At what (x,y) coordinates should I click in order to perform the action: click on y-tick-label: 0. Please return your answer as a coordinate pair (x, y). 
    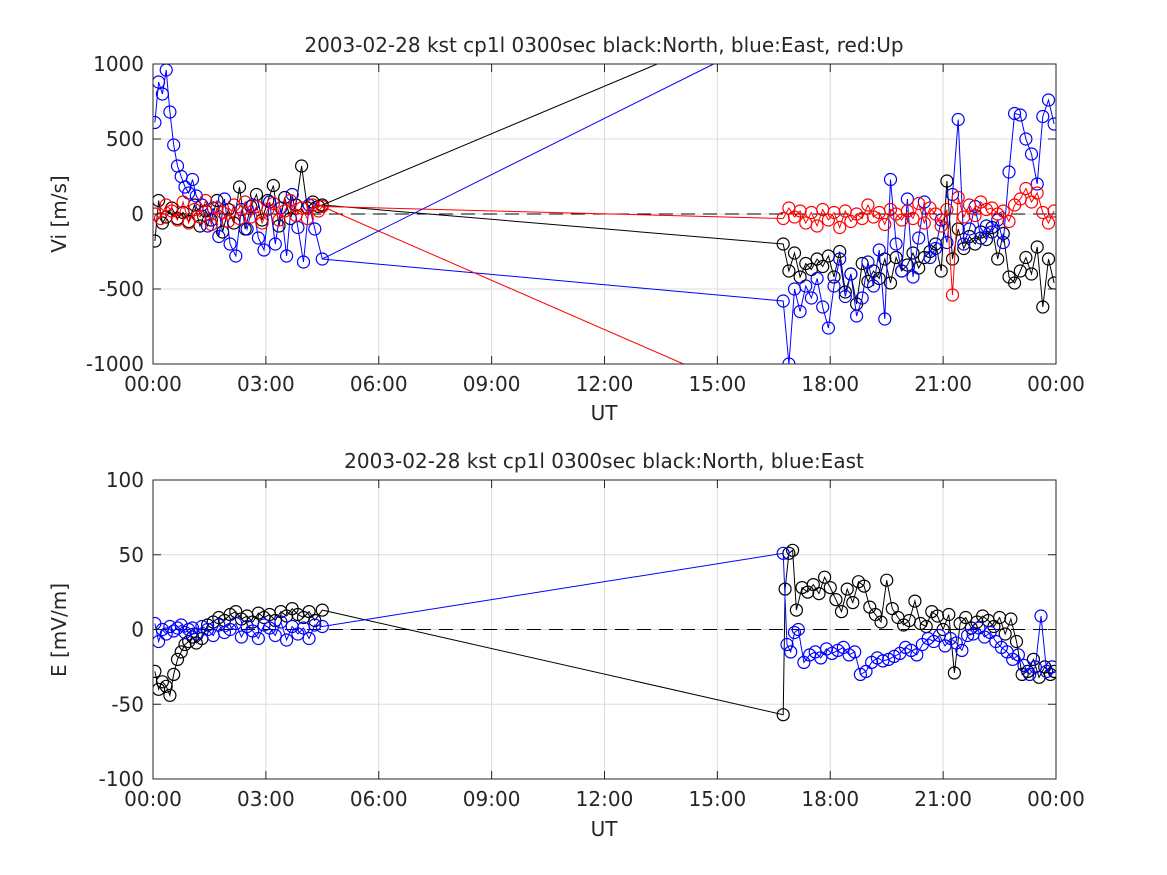
    Looking at the image, I should click on (137, 214).